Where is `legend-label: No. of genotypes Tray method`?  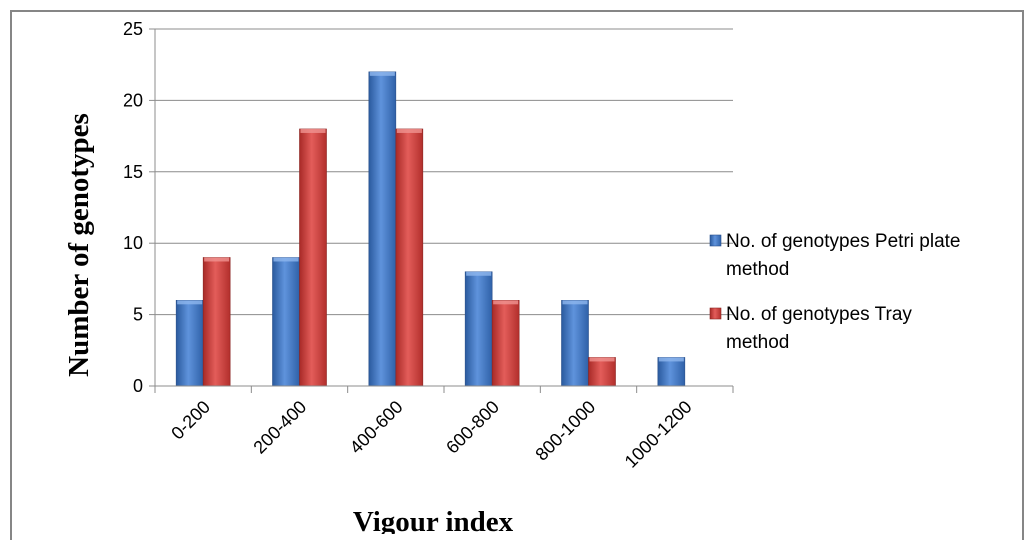
legend-label: No. of genotypes Tray method is located at coordinates (819, 328).